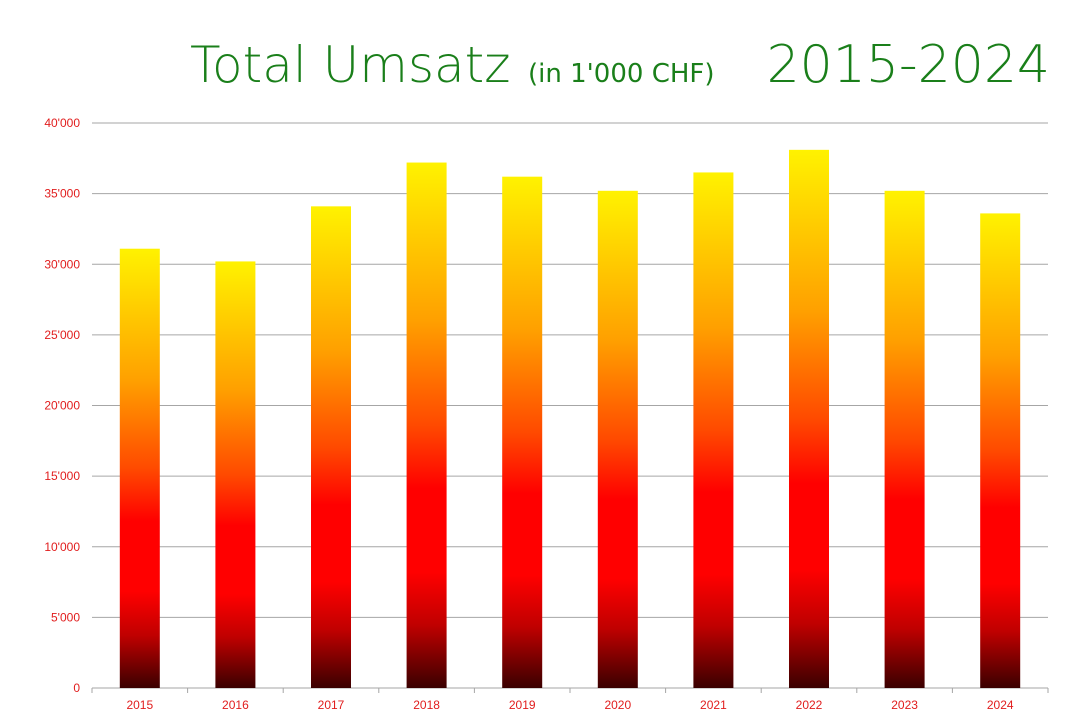 This screenshot has height=728, width=1080. I want to click on x-tick-label: 2019, so click(522, 705).